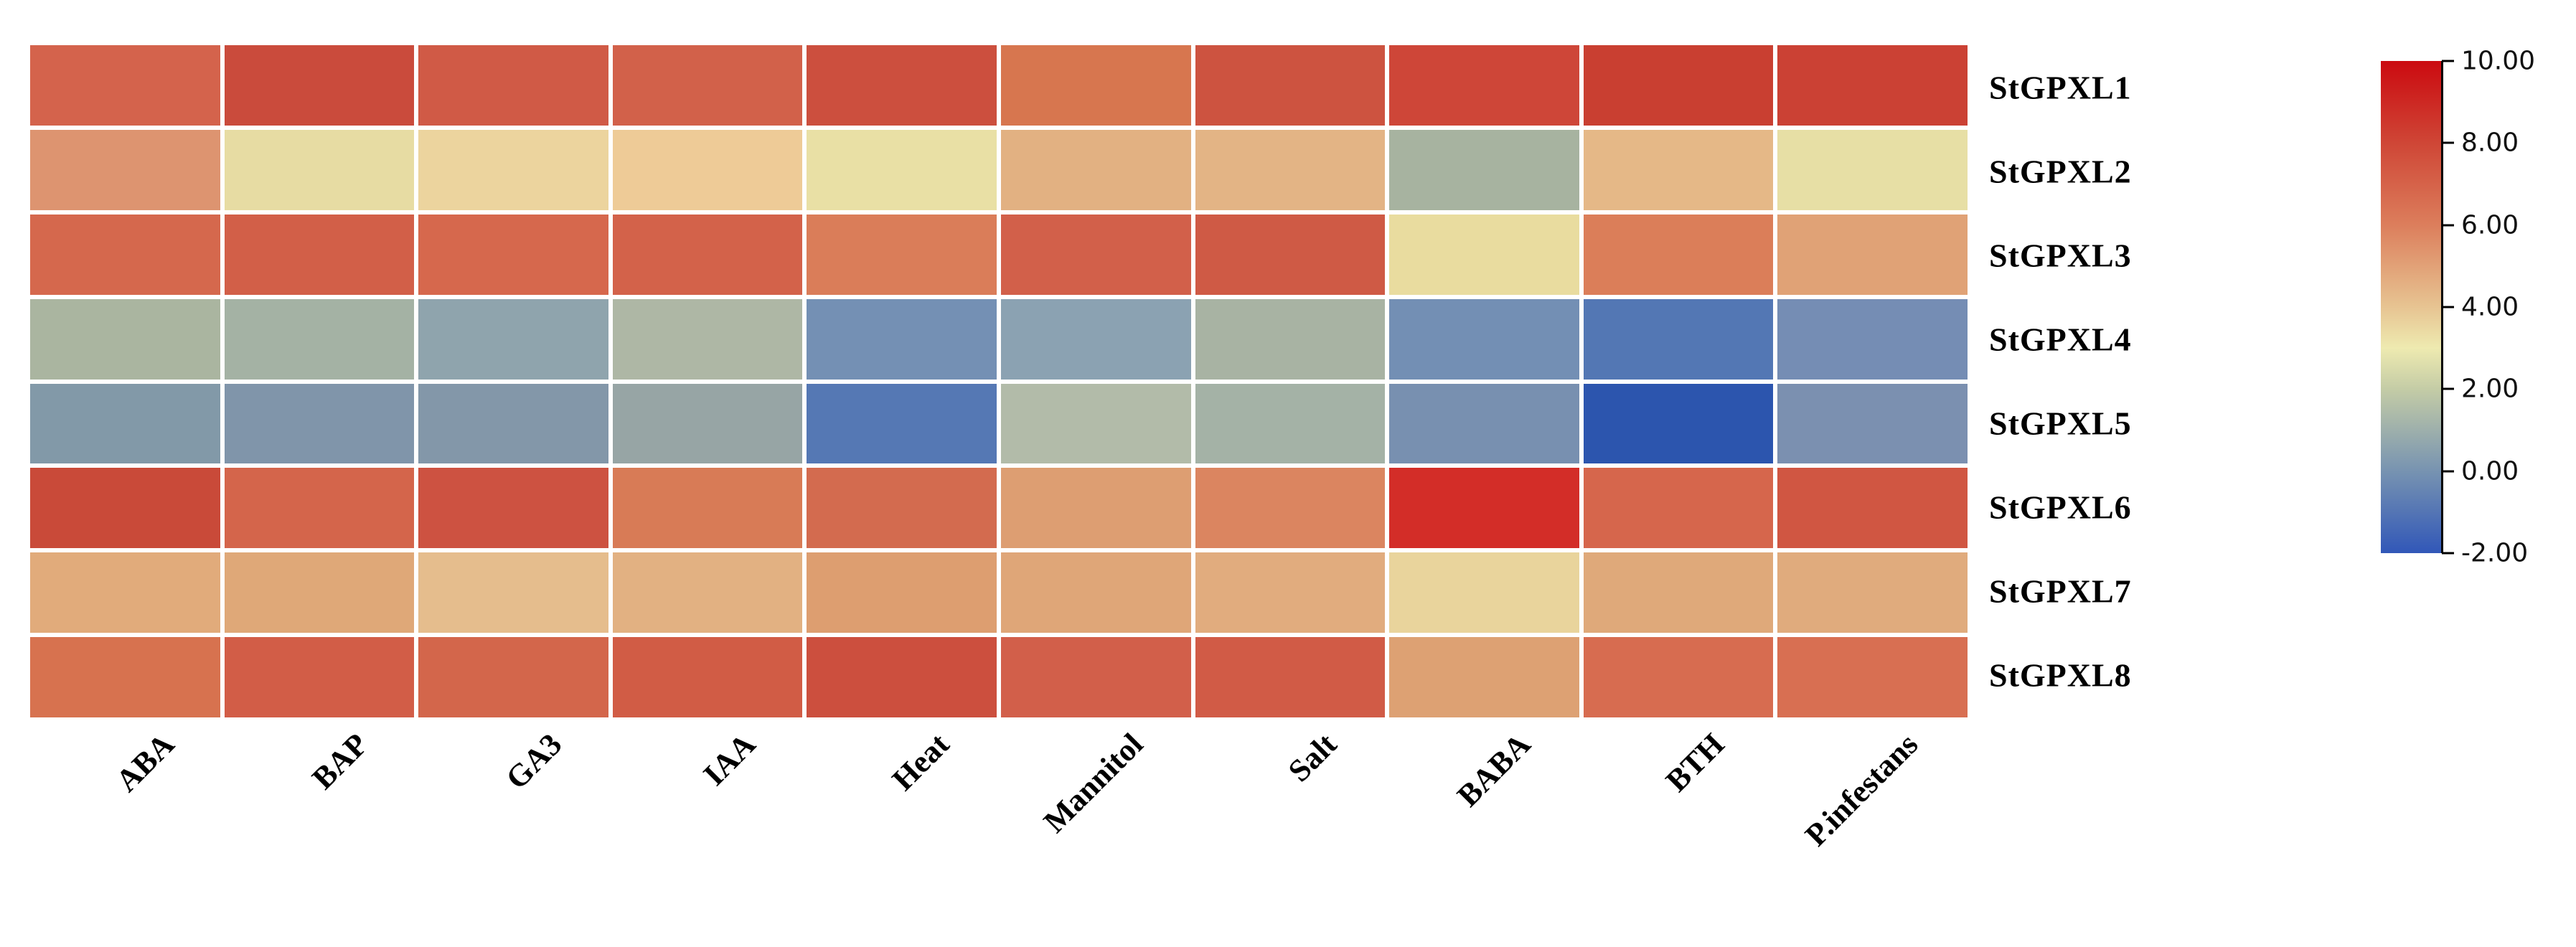 This screenshot has height=947, width=2576. What do you see at coordinates (319, 169) in the screenshot?
I see `cell-StGPXL2-BAP` at bounding box center [319, 169].